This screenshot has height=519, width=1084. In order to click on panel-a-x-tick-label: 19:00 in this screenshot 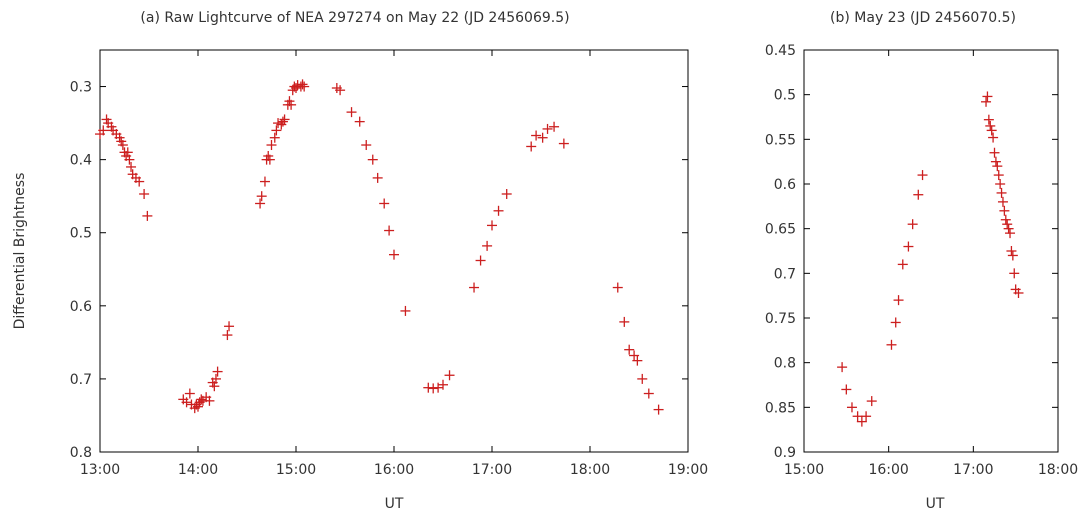, I will do `click(688, 470)`.